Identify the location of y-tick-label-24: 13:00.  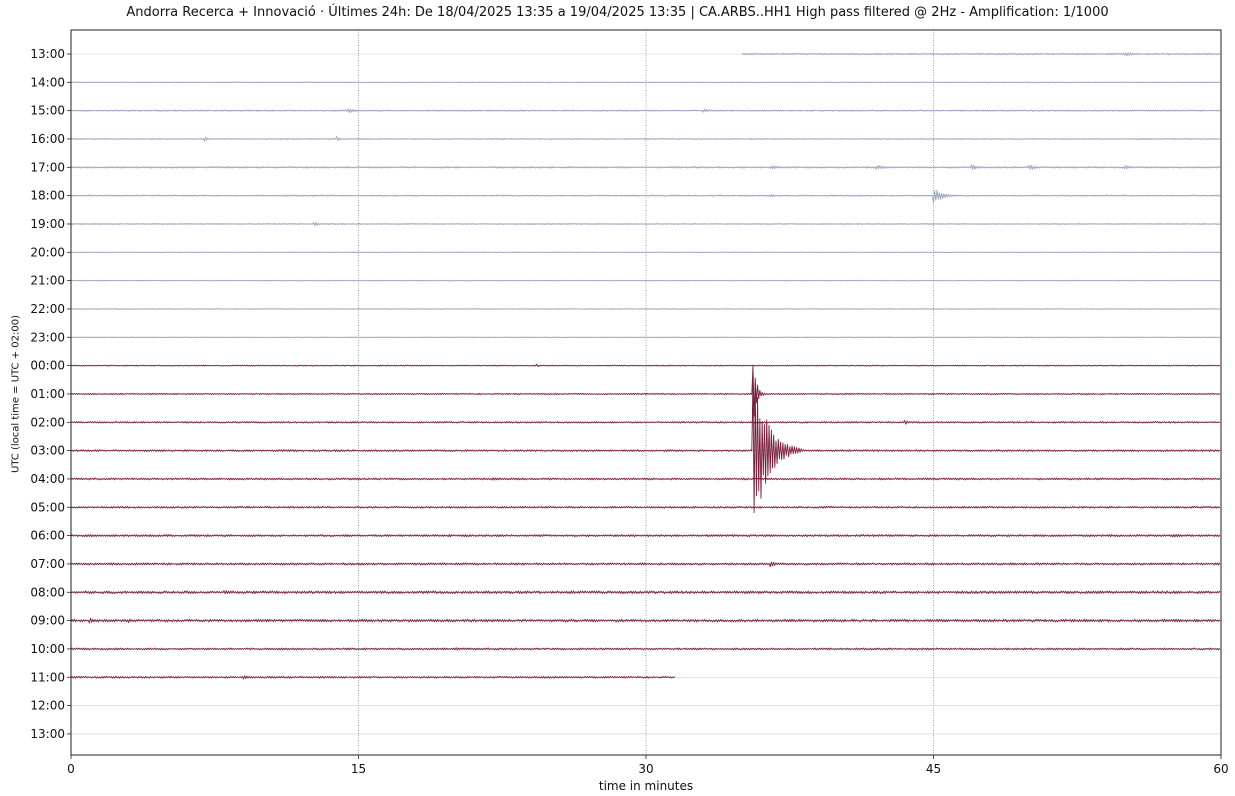
(47, 734).